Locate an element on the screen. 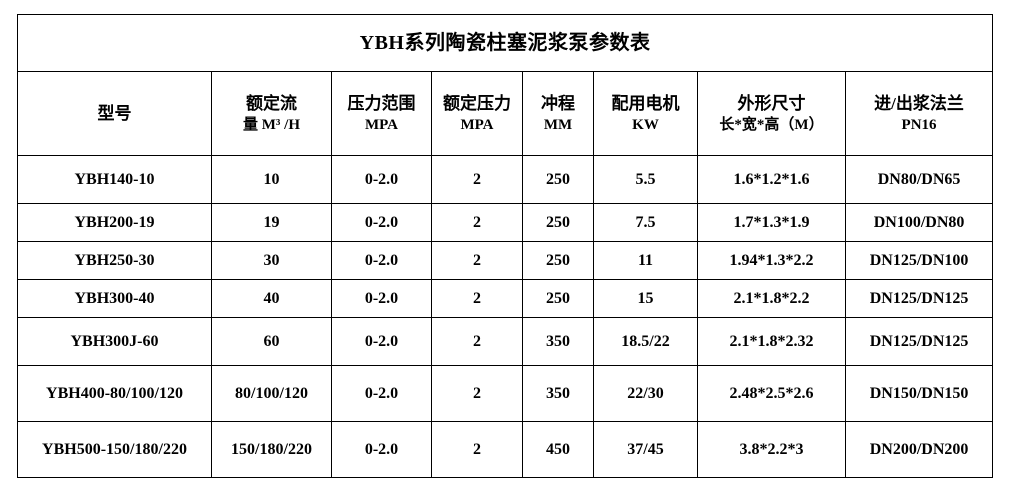  column-header-model-line1: 型号 is located at coordinates (114, 113).